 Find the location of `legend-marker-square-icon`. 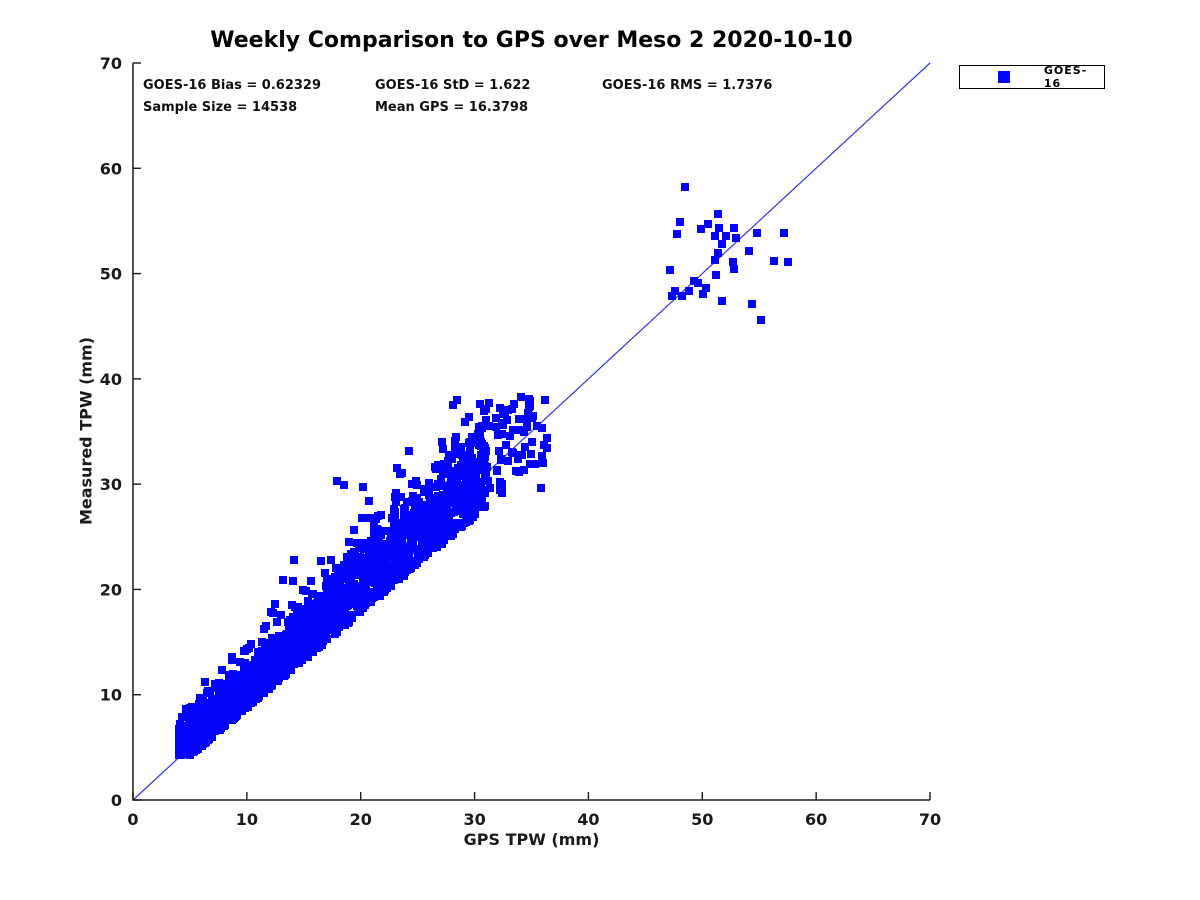

legend-marker-square-icon is located at coordinates (1004, 77).